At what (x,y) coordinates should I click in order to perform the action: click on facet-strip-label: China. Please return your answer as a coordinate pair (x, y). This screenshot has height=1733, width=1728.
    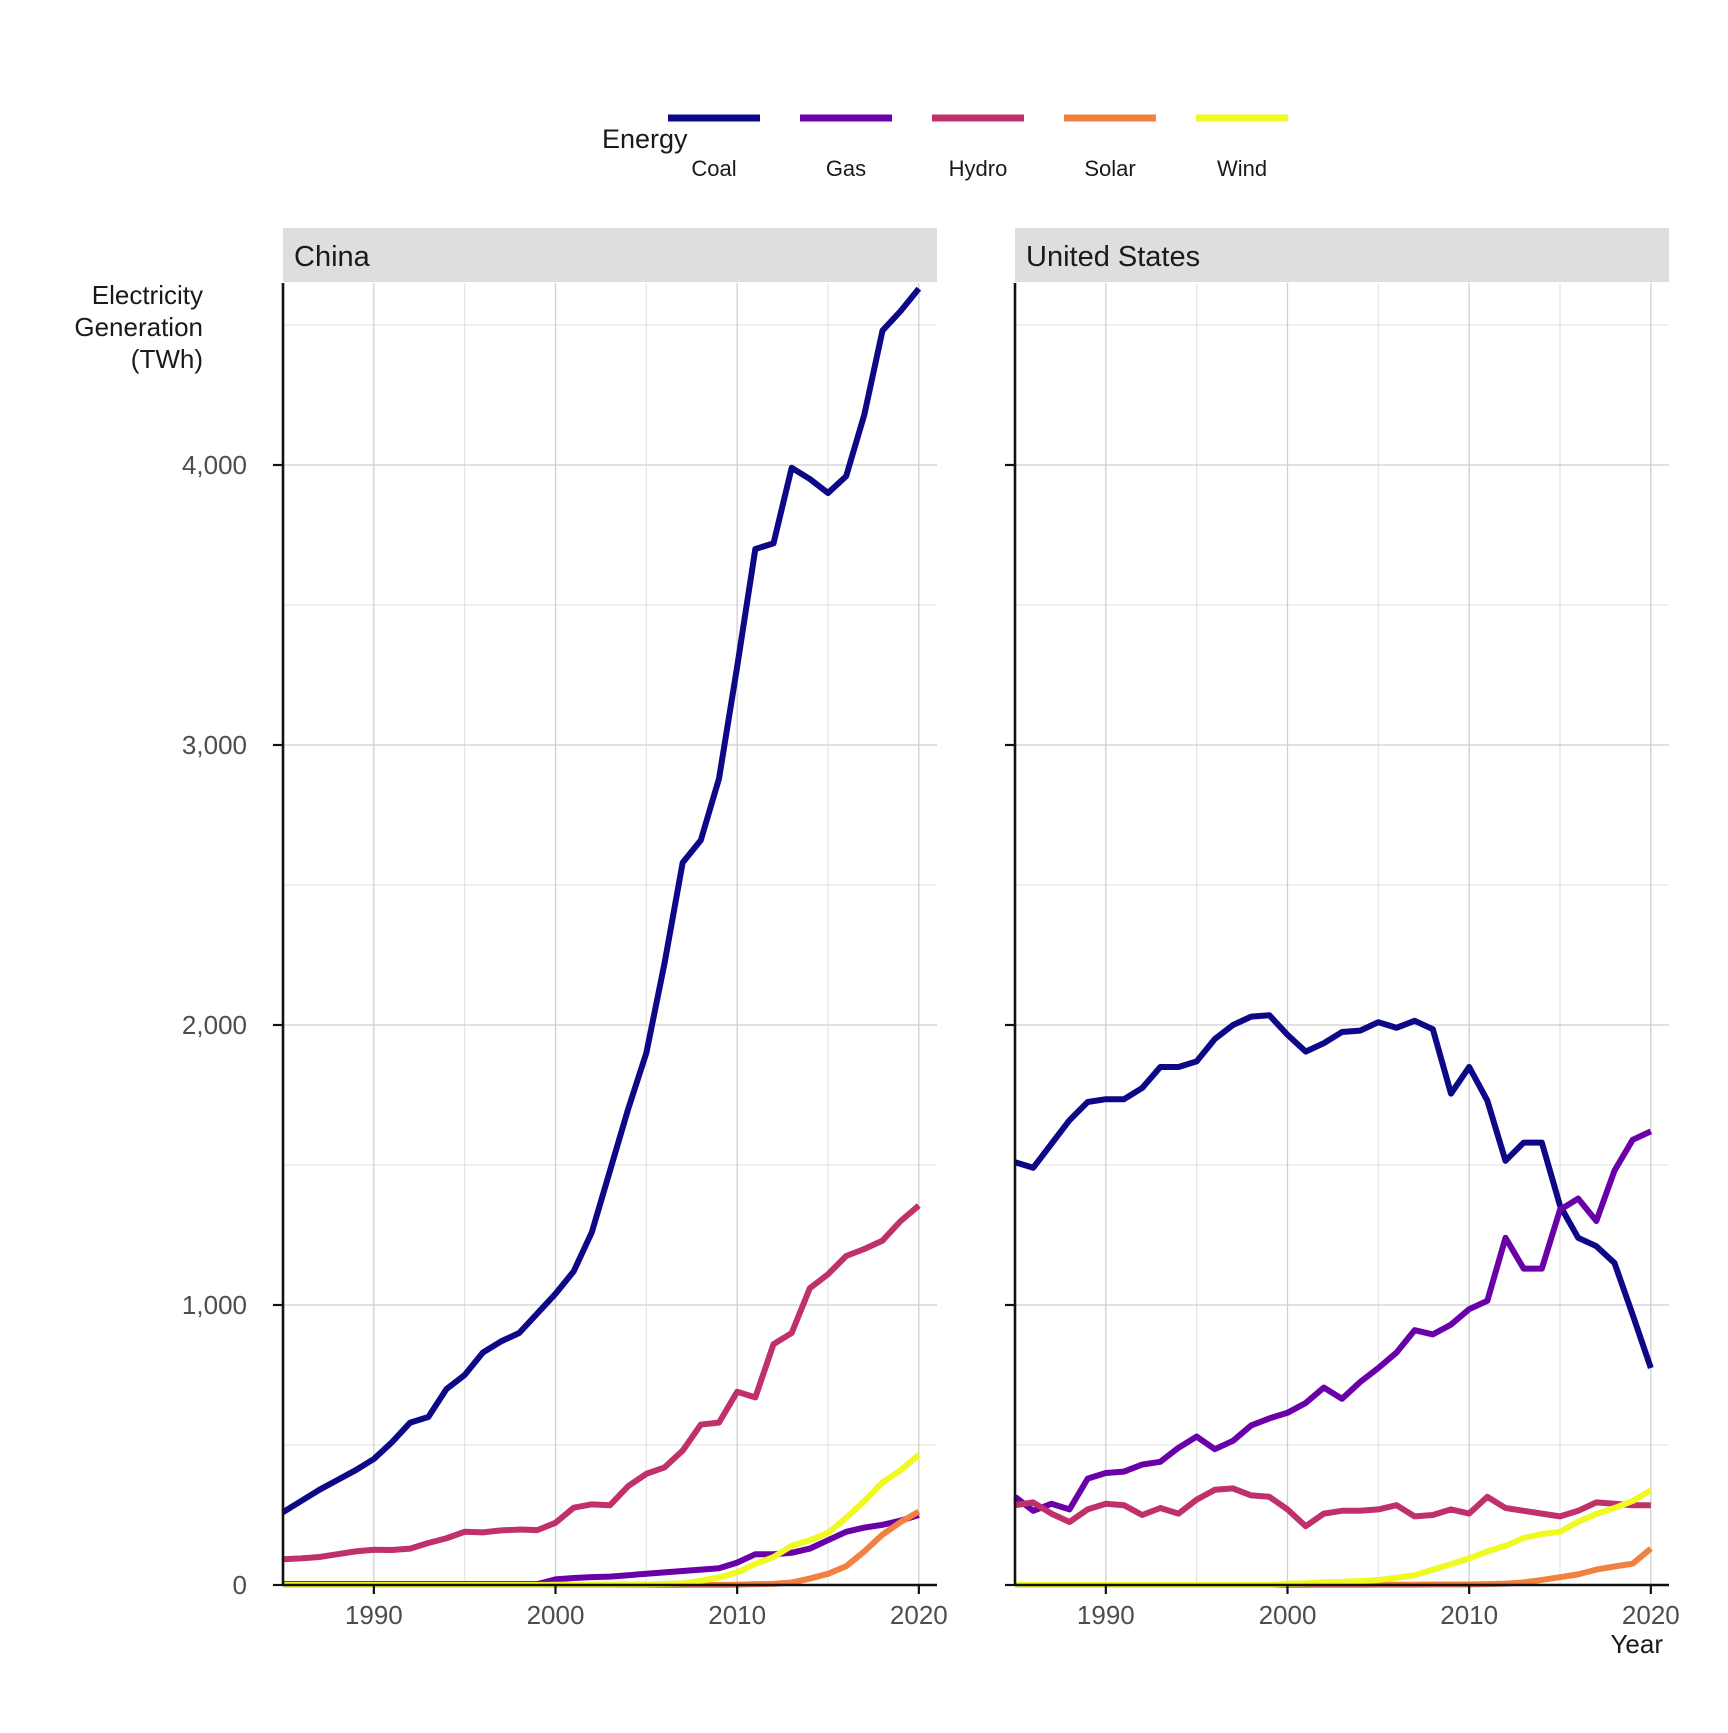
    Looking at the image, I should click on (332, 257).